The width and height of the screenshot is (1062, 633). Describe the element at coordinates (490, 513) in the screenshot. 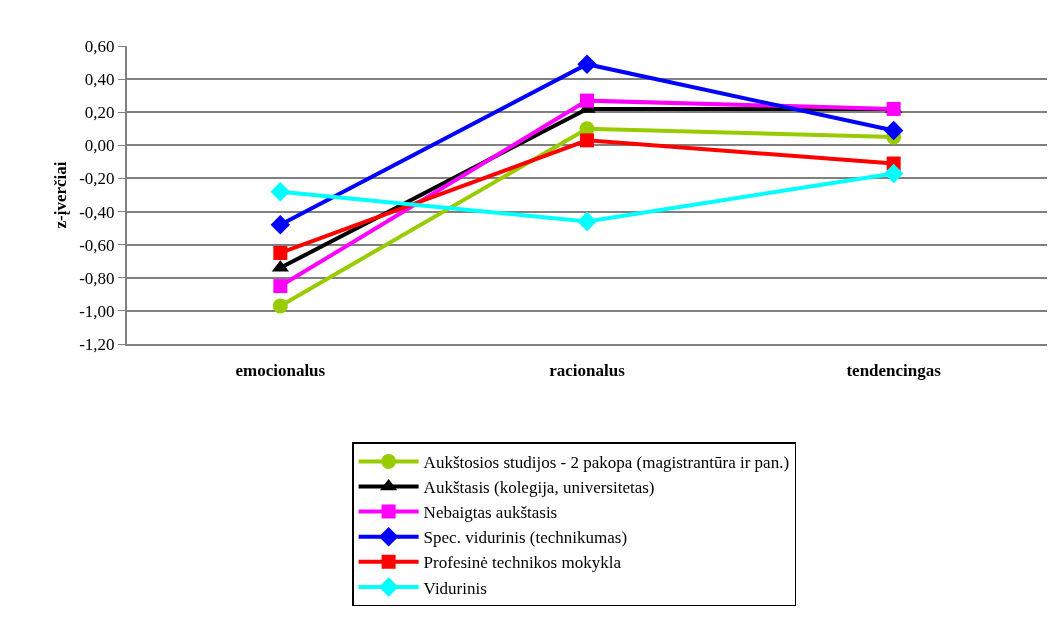

I see `legend-label: Nebaigtas aukštasis` at that location.